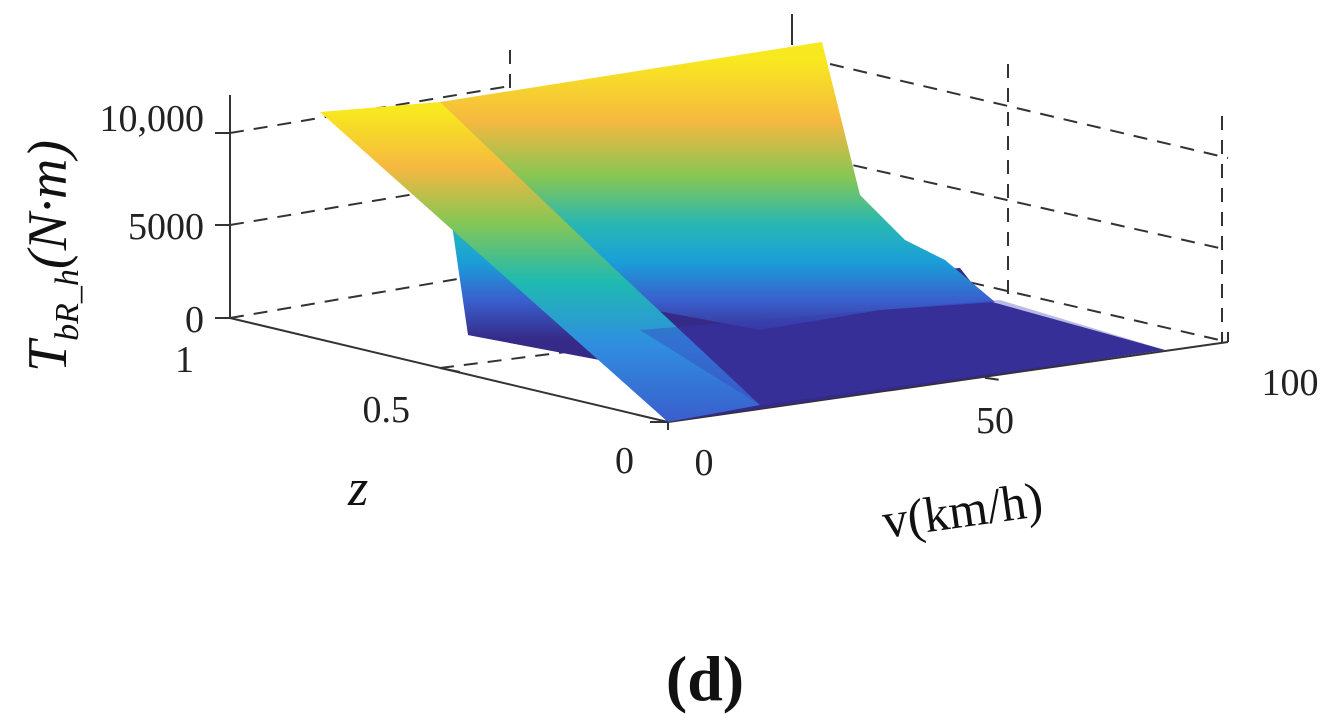 The width and height of the screenshot is (1334, 721). Describe the element at coordinates (1290, 383) in the screenshot. I see `x-tick-2: 100` at that location.